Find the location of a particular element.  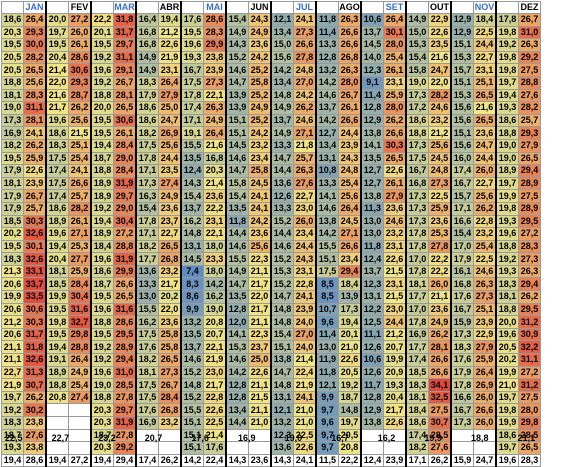

value-cell: 28,5 is located at coordinates (125, 385).